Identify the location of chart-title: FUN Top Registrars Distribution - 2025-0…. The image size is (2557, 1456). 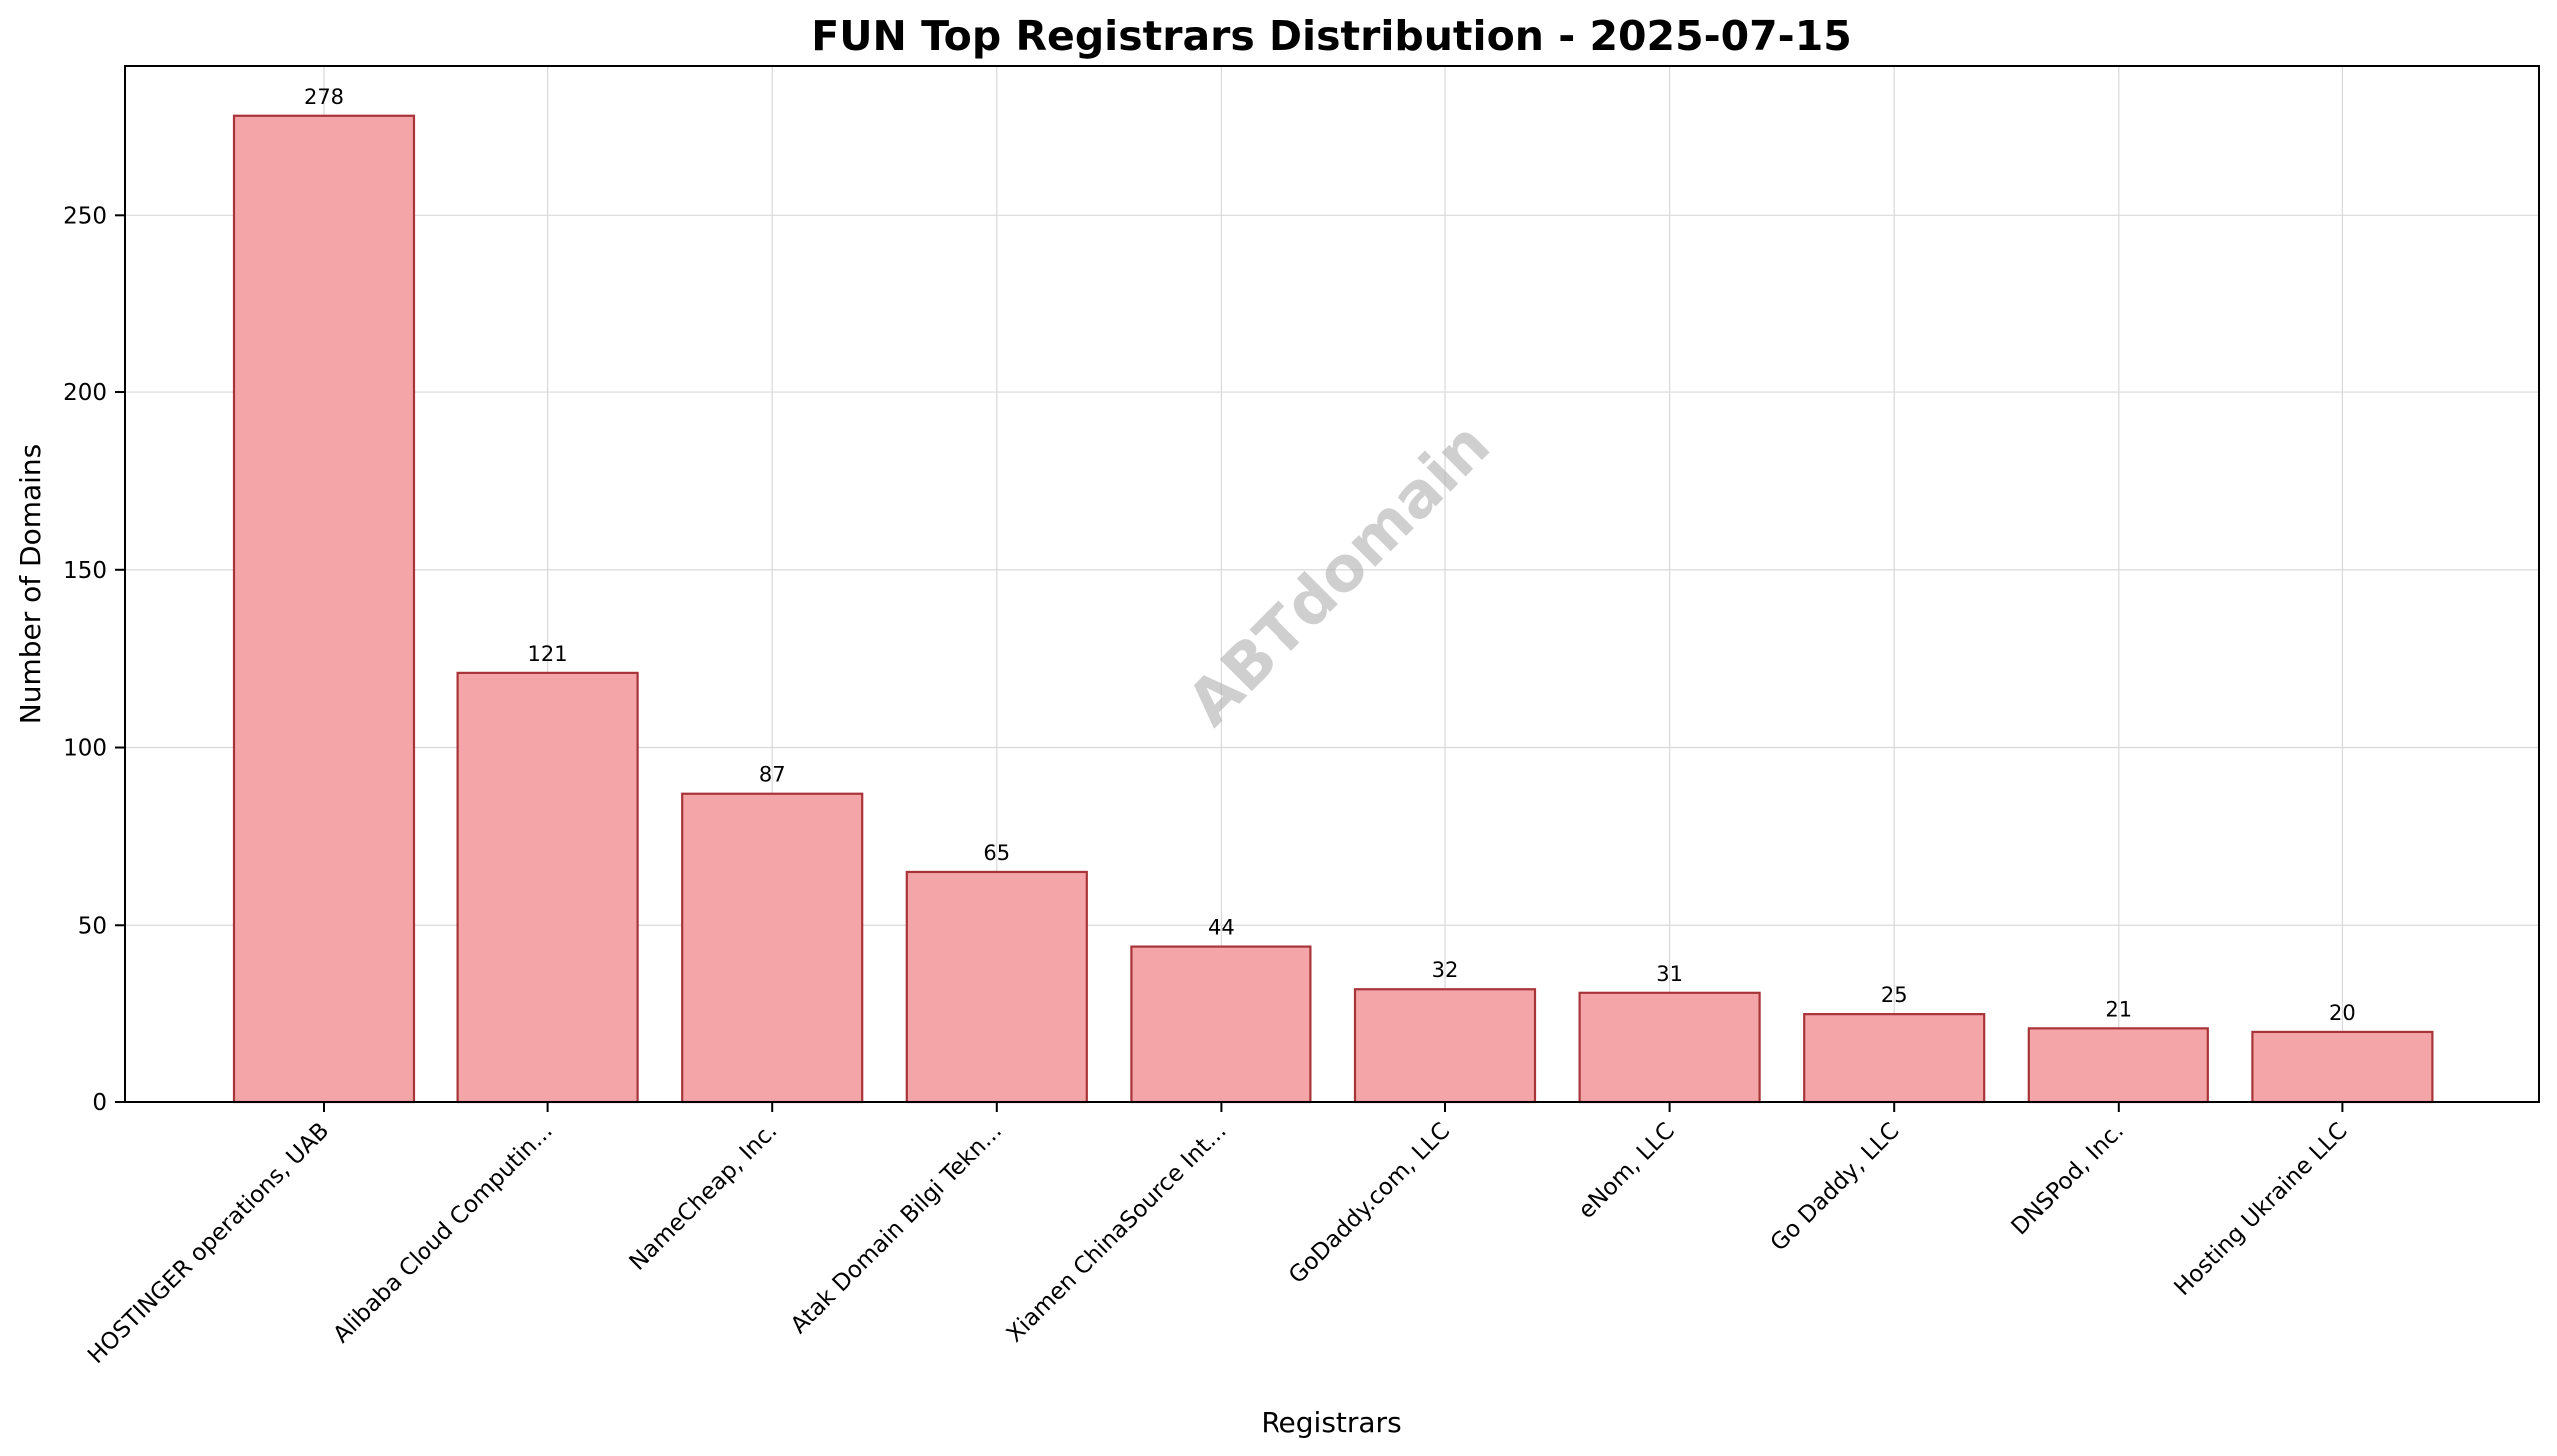
(1331, 36).